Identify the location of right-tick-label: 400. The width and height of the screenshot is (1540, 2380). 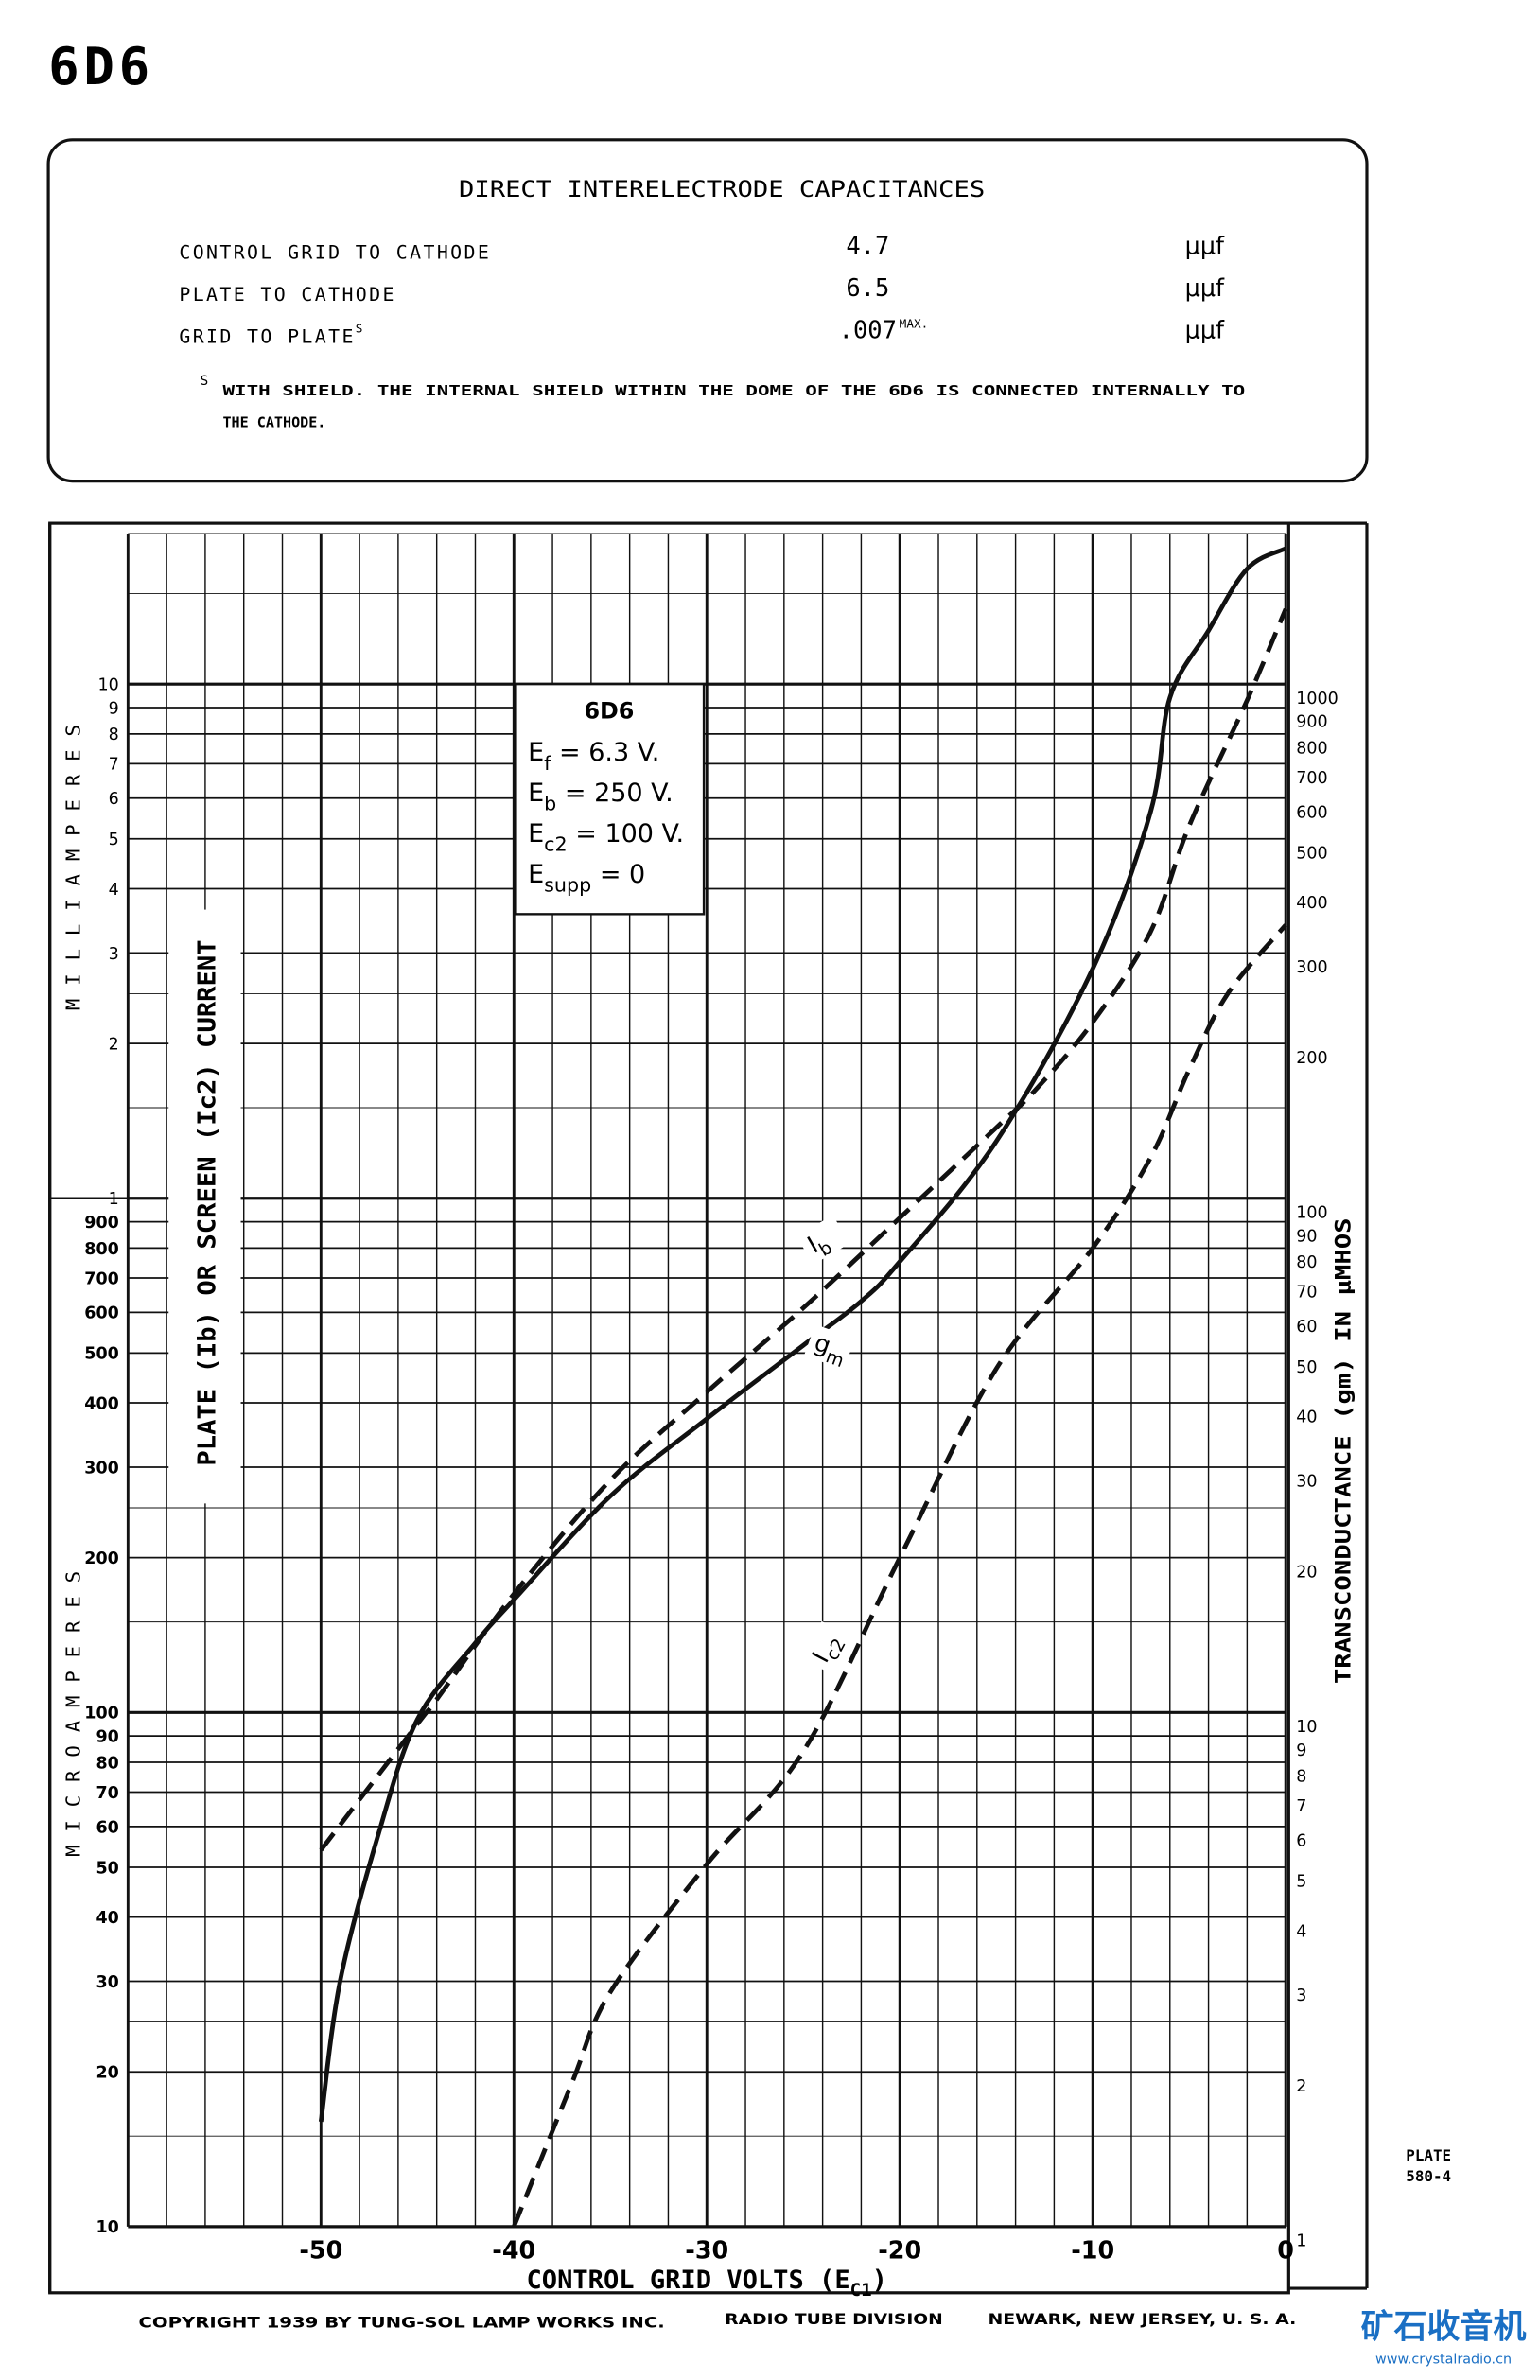
(1311, 903).